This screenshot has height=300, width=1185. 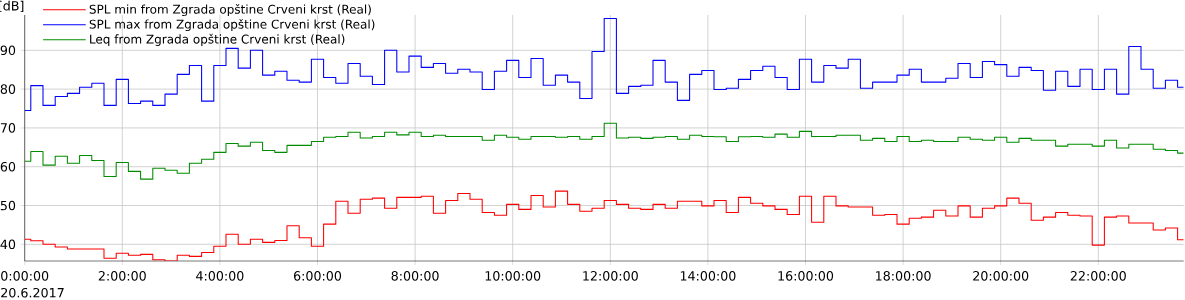 What do you see at coordinates (8, 205) in the screenshot?
I see `y-tick-label: 50` at bounding box center [8, 205].